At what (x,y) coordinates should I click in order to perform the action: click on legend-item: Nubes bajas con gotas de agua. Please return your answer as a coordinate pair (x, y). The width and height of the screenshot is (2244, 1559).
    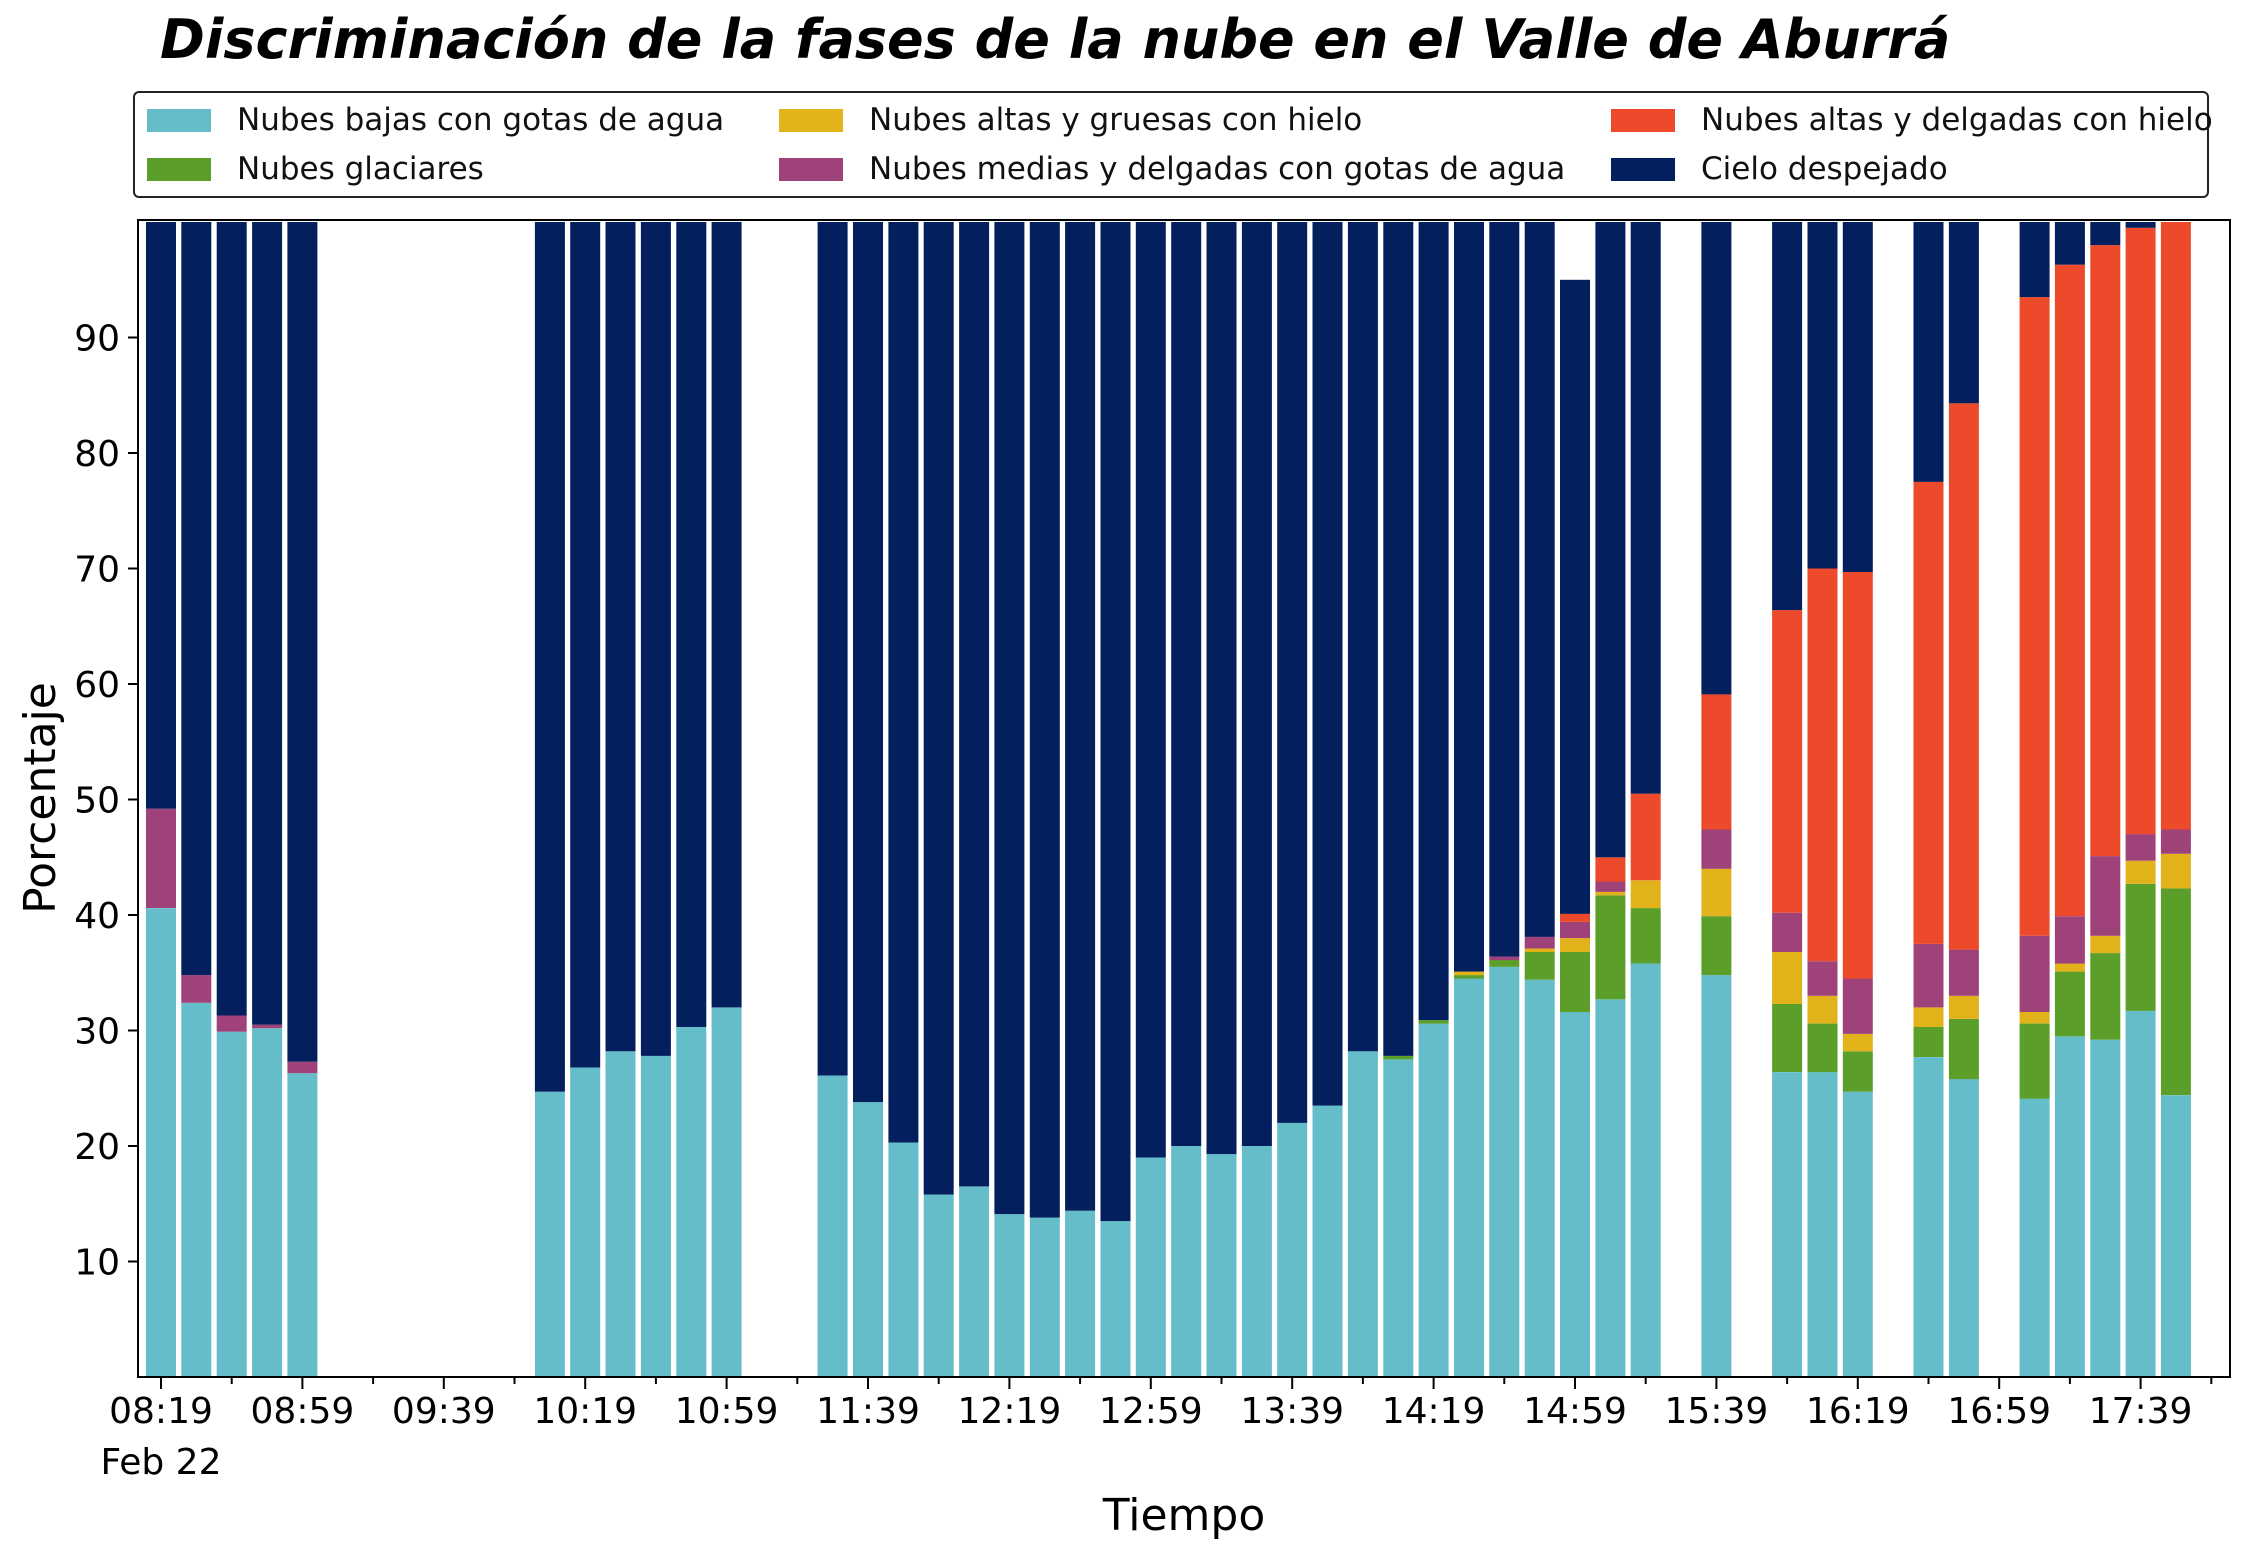
    Looking at the image, I should click on (435, 120).